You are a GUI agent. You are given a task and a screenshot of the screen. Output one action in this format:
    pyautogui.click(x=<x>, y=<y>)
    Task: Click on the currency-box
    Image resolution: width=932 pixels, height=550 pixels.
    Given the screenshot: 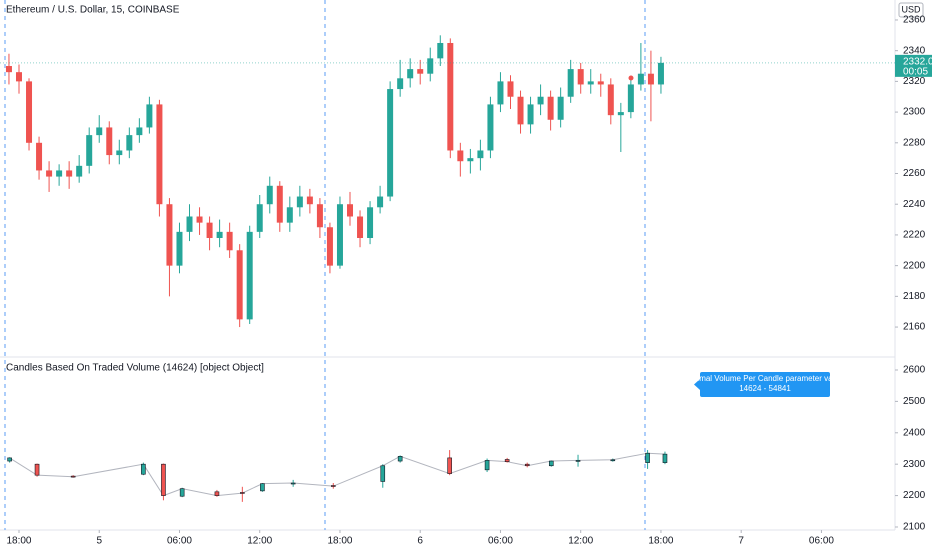 What is the action you would take?
    pyautogui.click(x=911, y=10)
    